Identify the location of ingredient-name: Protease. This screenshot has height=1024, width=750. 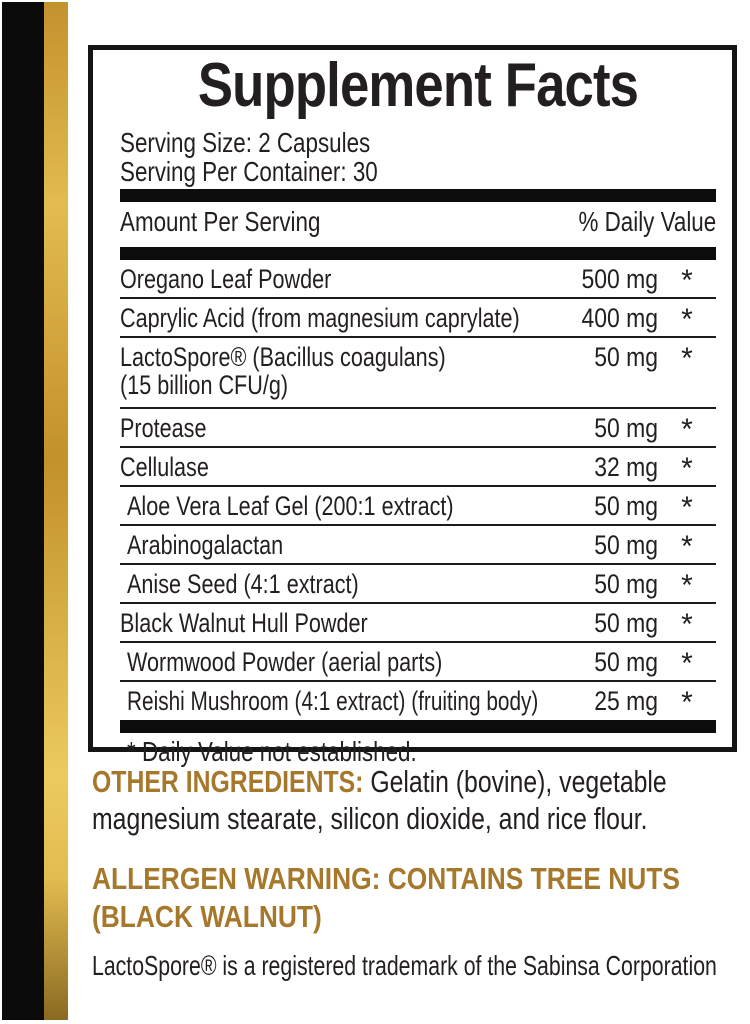
(163, 428).